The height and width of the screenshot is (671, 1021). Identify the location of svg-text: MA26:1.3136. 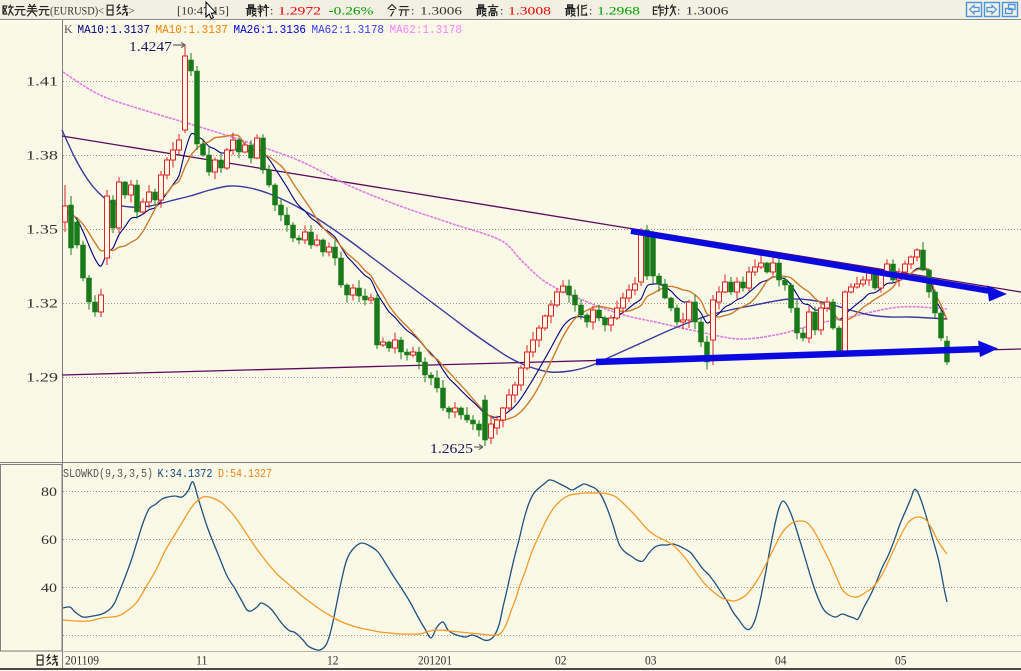
(270, 30).